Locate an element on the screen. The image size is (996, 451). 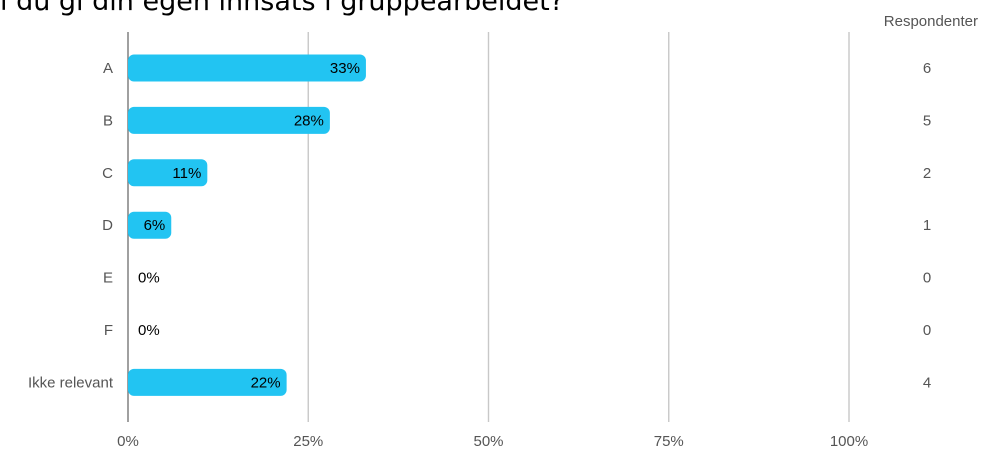
data-label: 28% is located at coordinates (309, 120).